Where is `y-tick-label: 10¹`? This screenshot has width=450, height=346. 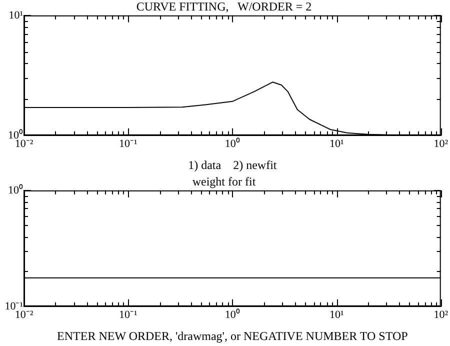
y-tick-label: 10¹ is located at coordinates (15, 15).